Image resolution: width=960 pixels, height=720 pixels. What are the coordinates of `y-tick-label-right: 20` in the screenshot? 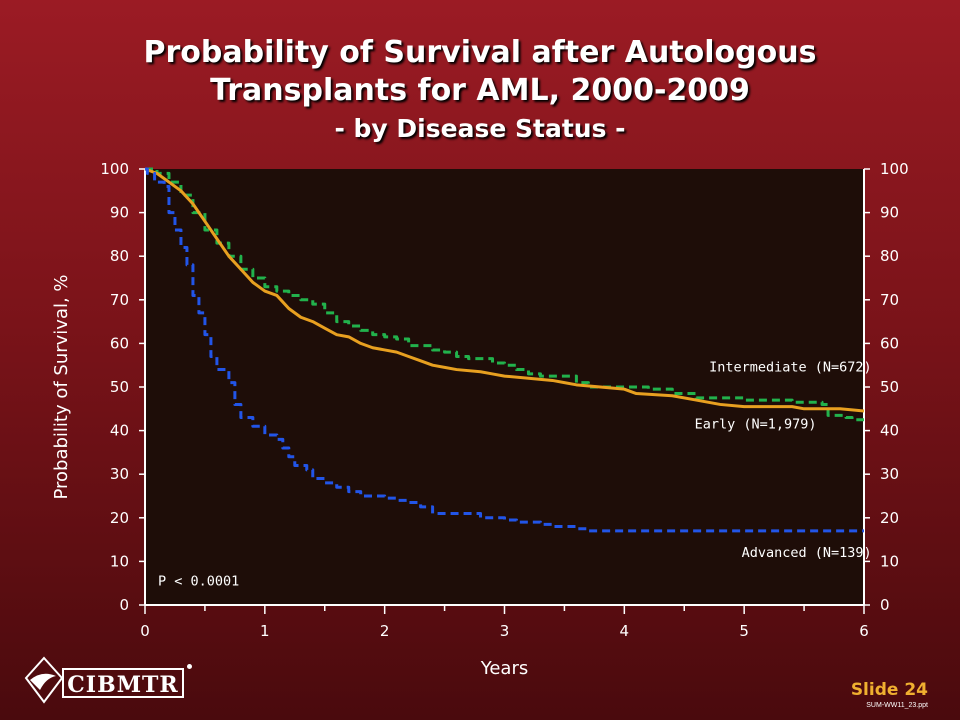 It's located at (889, 518).